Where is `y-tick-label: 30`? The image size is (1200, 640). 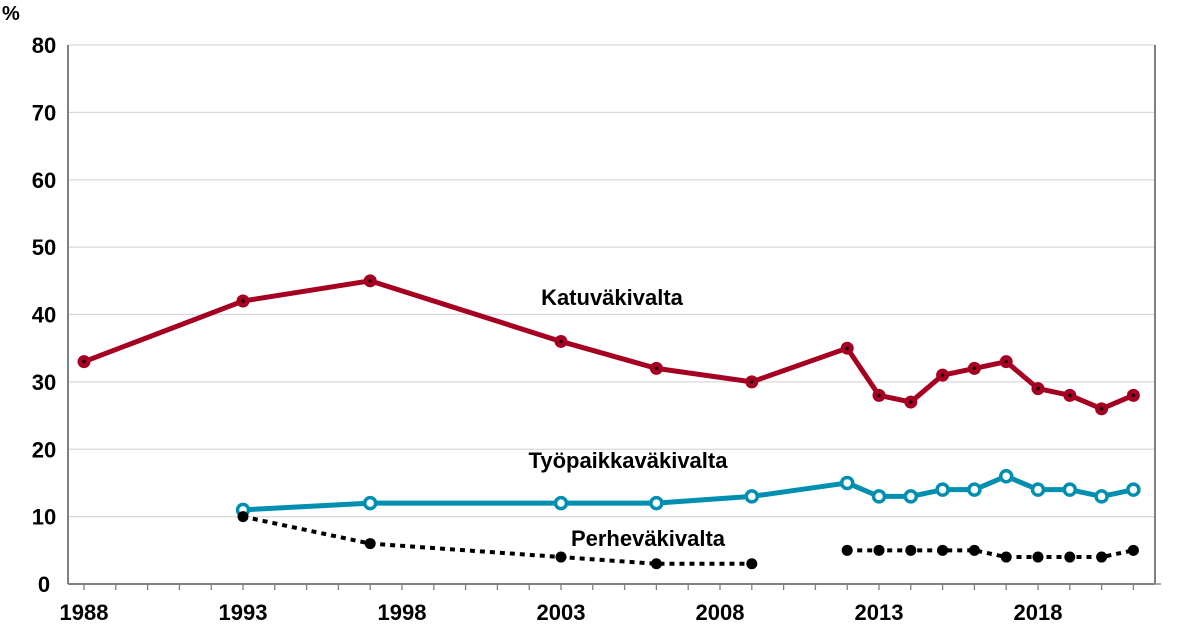
y-tick-label: 30 is located at coordinates (44, 382).